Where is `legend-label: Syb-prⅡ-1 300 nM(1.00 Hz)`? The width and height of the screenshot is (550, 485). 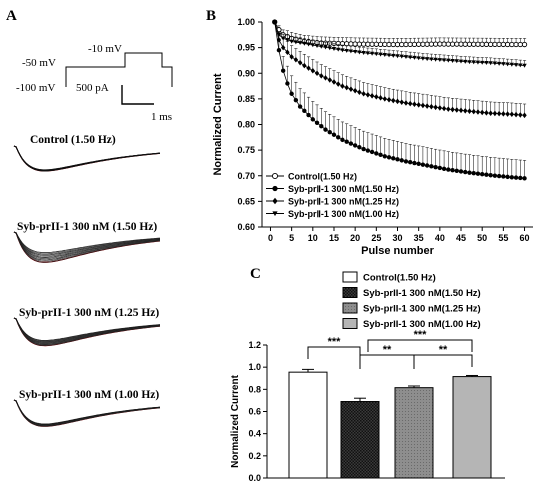 legend-label: Syb-prⅡ-1 300 nM(1.00 Hz) is located at coordinates (343, 214).